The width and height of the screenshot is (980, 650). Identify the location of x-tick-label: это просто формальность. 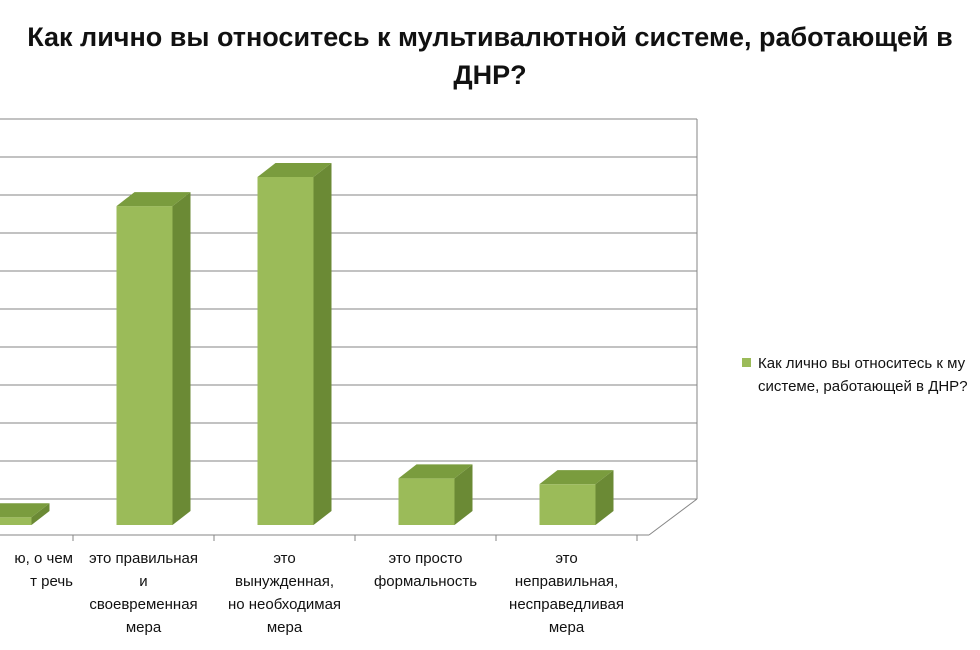
(425, 570).